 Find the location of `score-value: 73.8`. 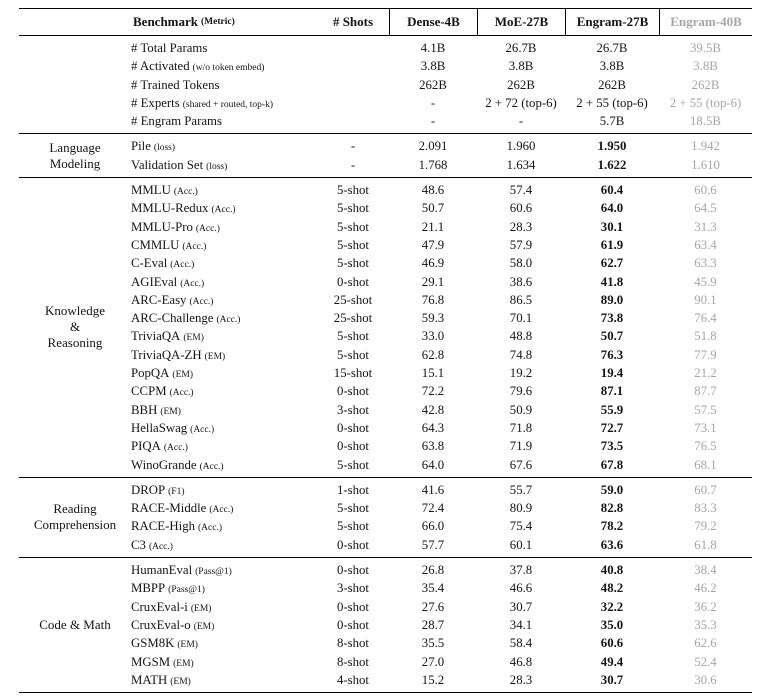

score-value: 73.8 is located at coordinates (612, 318).